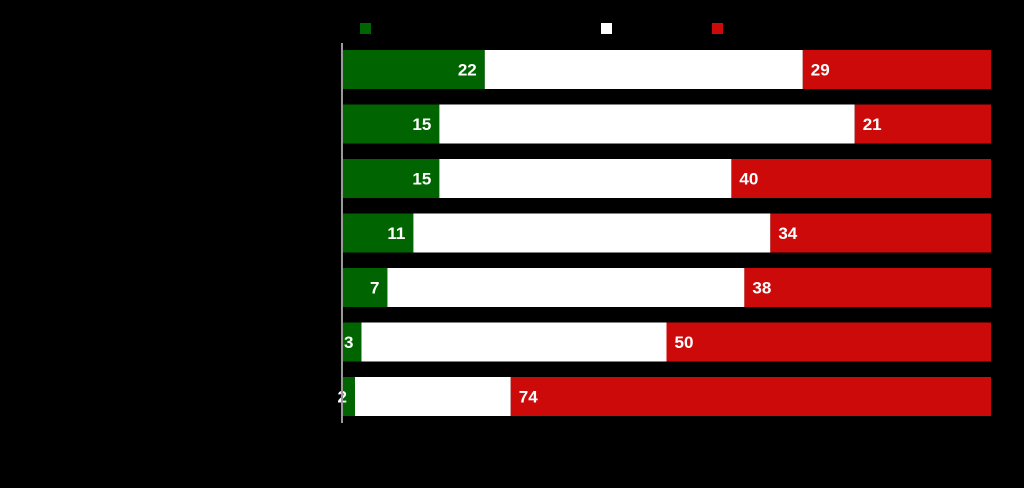  What do you see at coordinates (421, 124) in the screenshot?
I see `data-label-series-1-row-2: 15` at bounding box center [421, 124].